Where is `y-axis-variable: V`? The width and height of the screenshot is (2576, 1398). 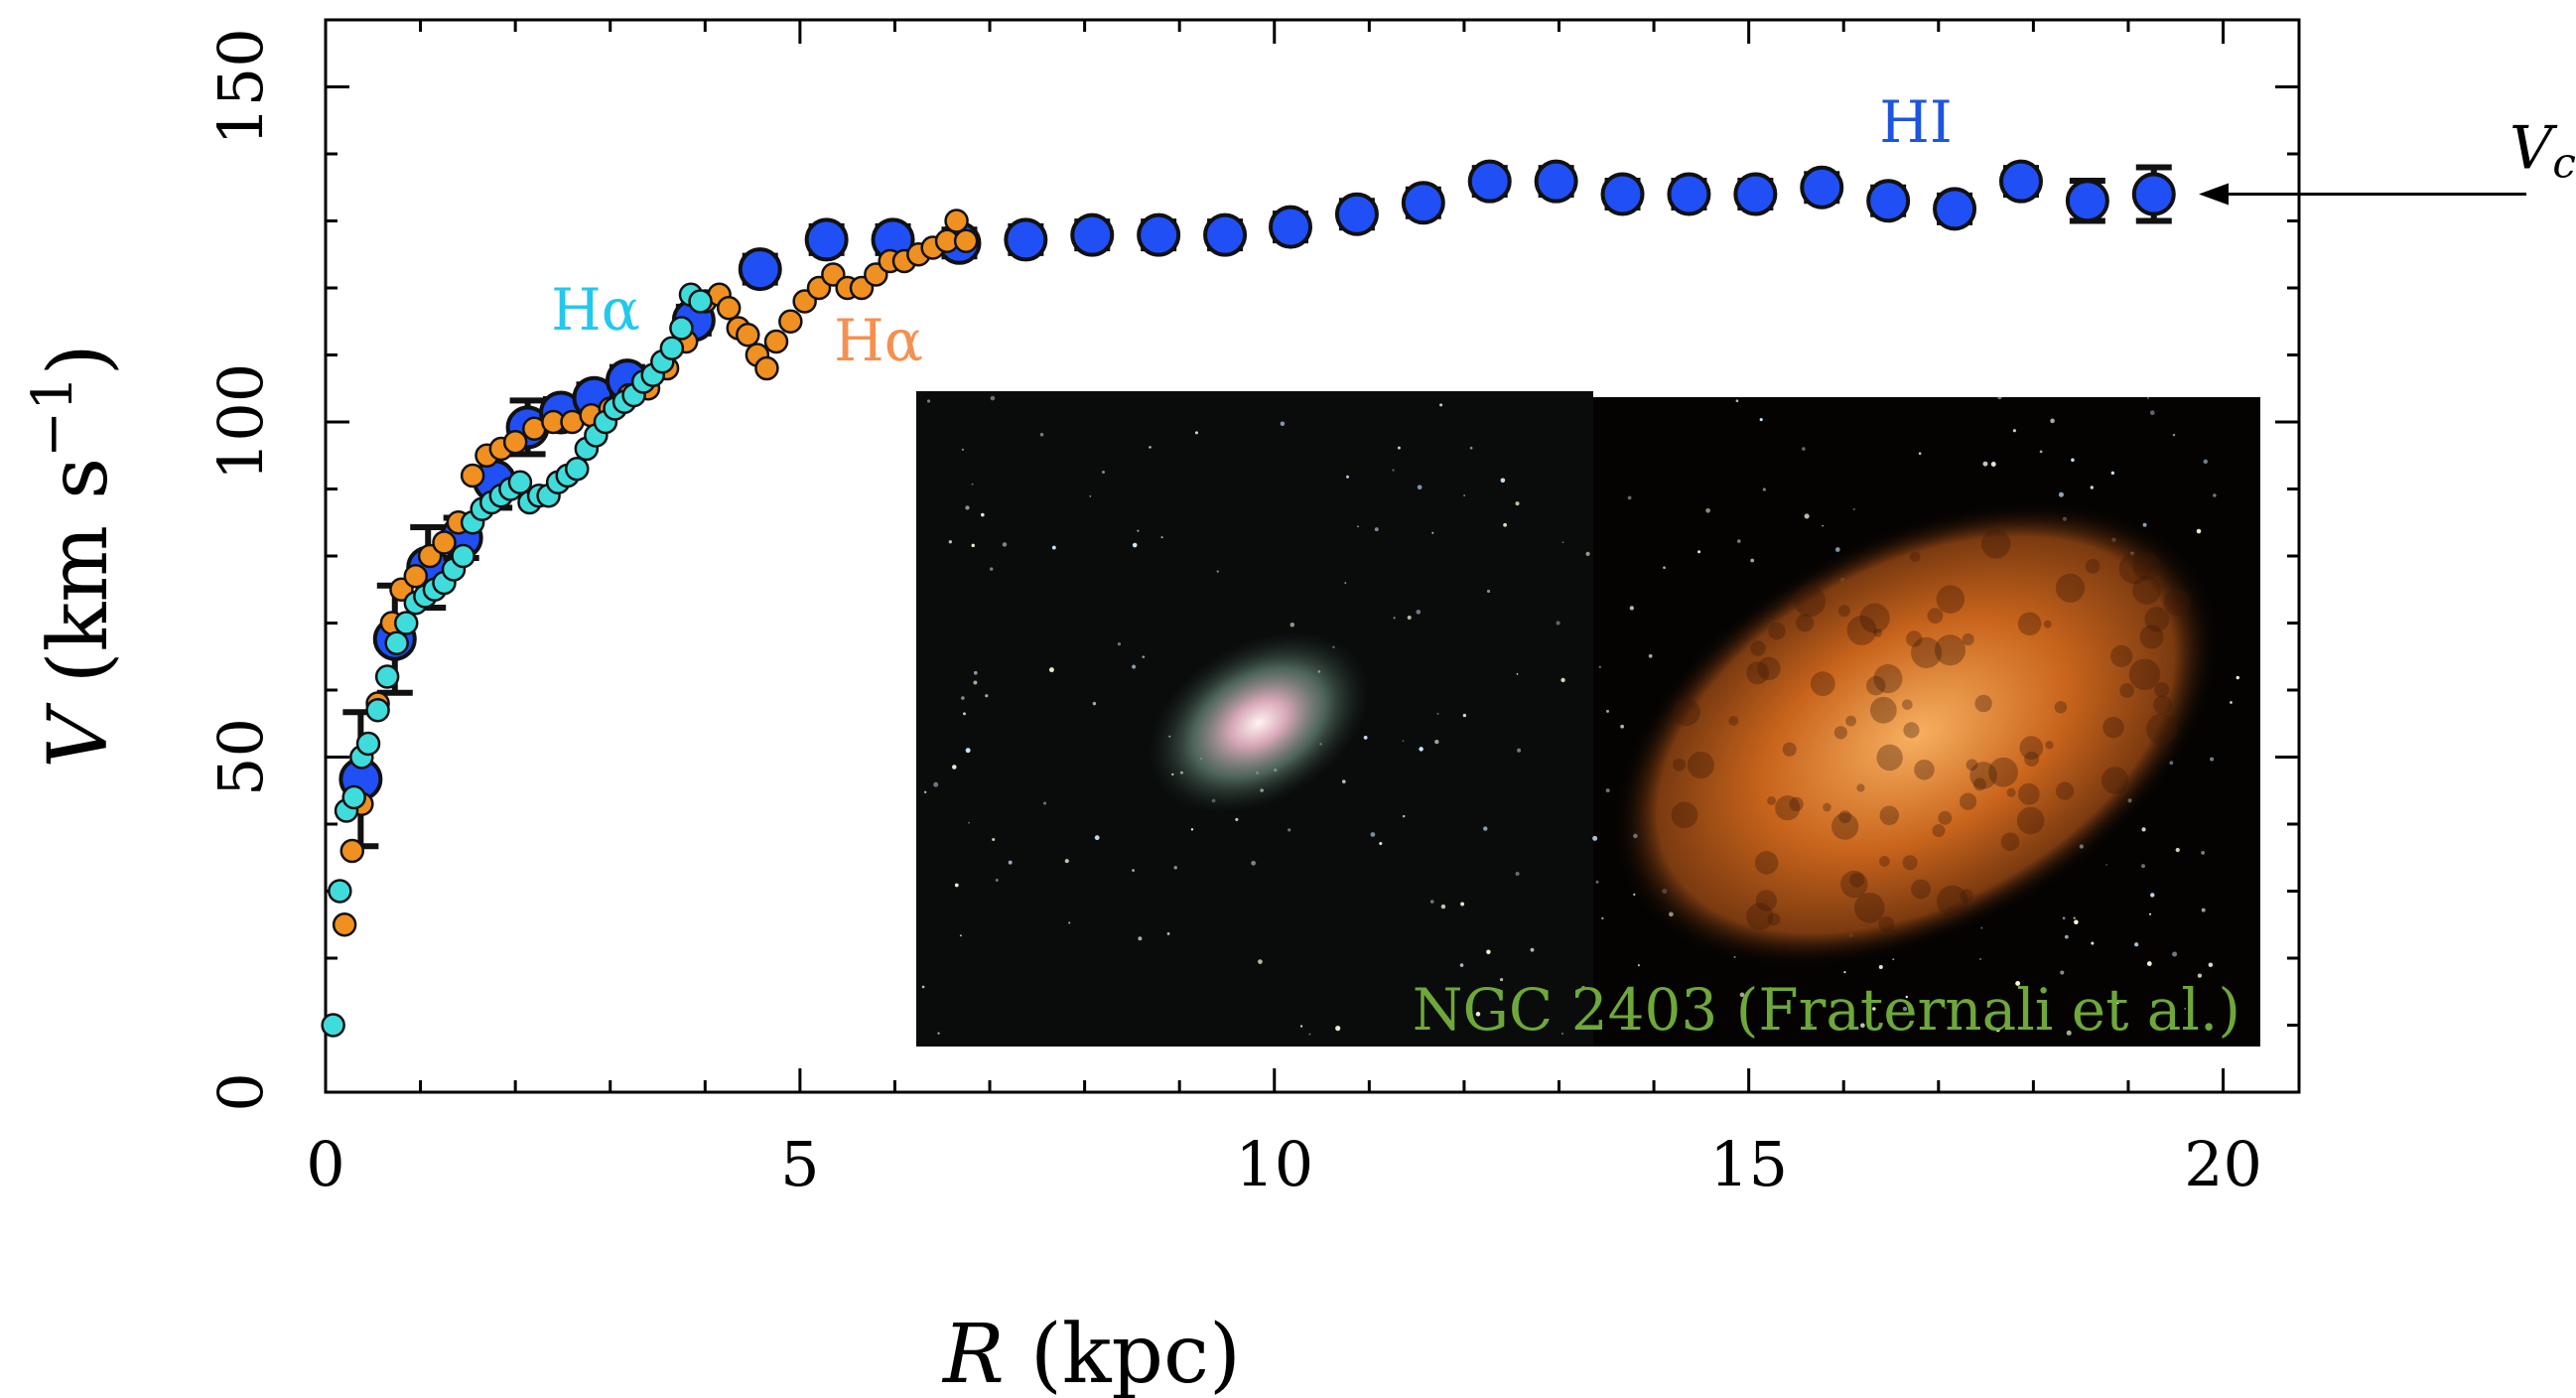 y-axis-variable: V is located at coordinates (79, 735).